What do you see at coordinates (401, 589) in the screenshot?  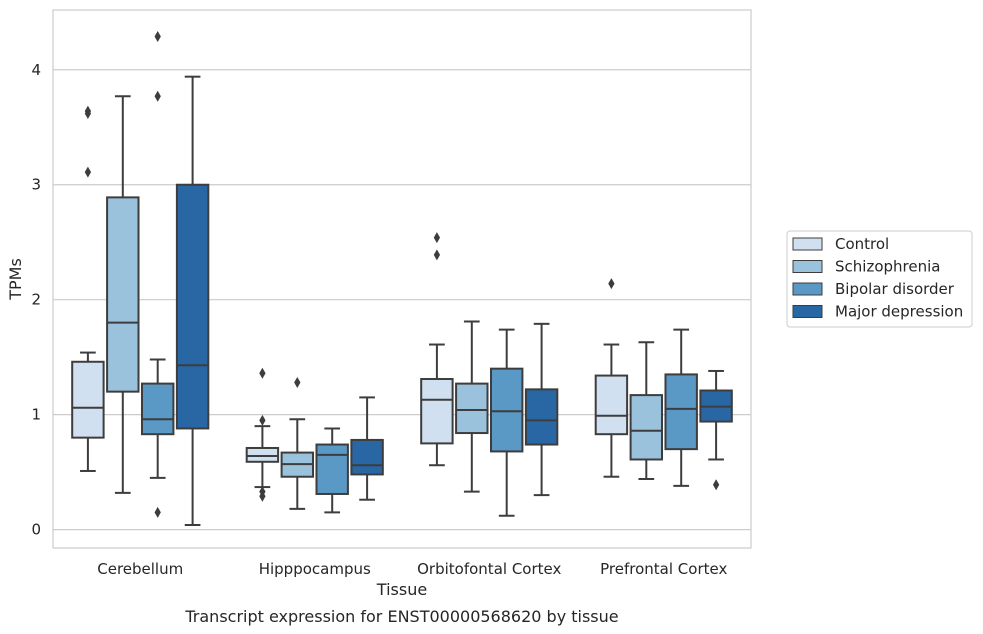 I see `x-axis-label: Tissue` at bounding box center [401, 589].